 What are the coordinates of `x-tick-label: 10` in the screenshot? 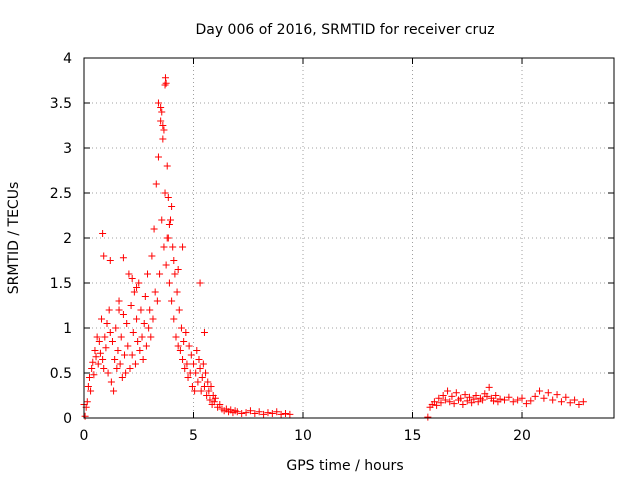 It's located at (303, 436).